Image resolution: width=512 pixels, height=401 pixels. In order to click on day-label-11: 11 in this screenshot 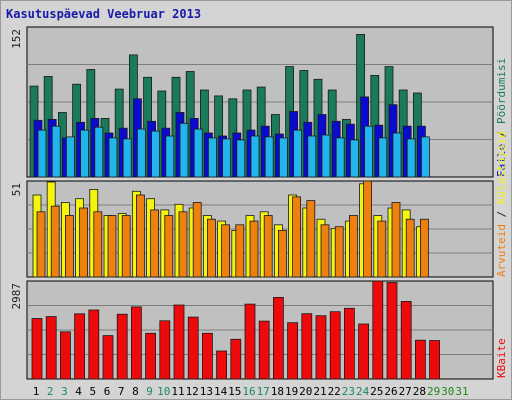, I will do `click(177, 391)`.